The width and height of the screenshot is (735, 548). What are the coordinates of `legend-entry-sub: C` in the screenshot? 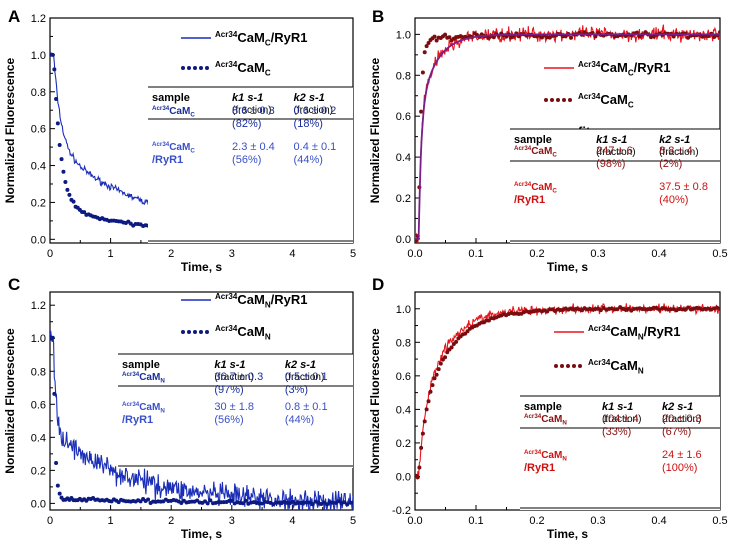 It's located at (268, 72).